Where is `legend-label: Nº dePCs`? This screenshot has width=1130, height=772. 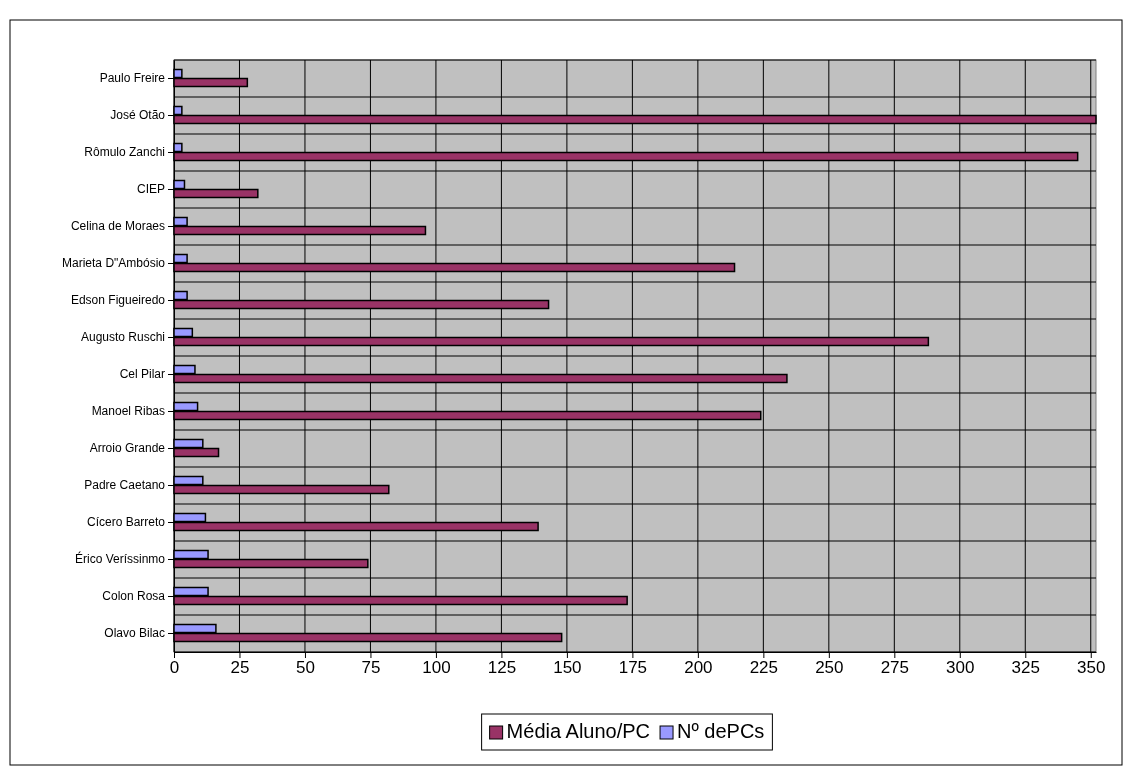
legend-label: Nº dePCs is located at coordinates (721, 731).